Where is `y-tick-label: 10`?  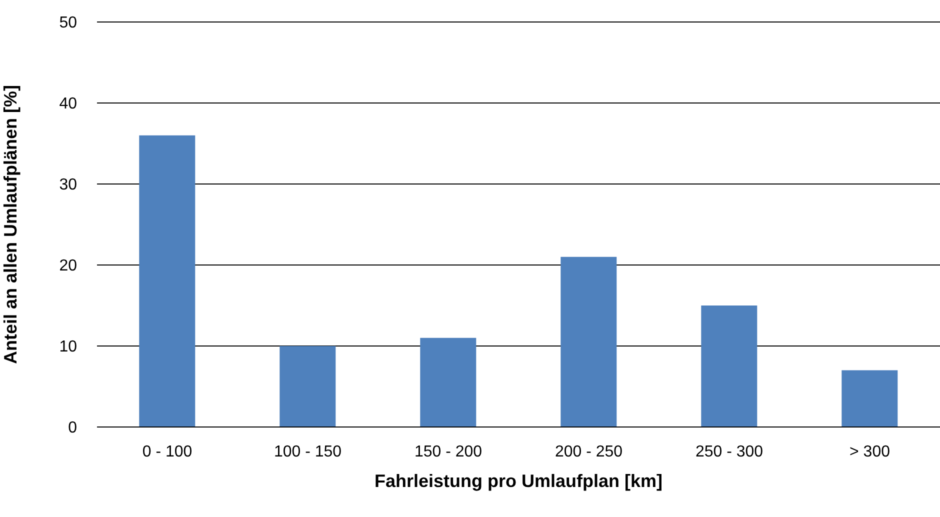 y-tick-label: 10 is located at coordinates (68, 347).